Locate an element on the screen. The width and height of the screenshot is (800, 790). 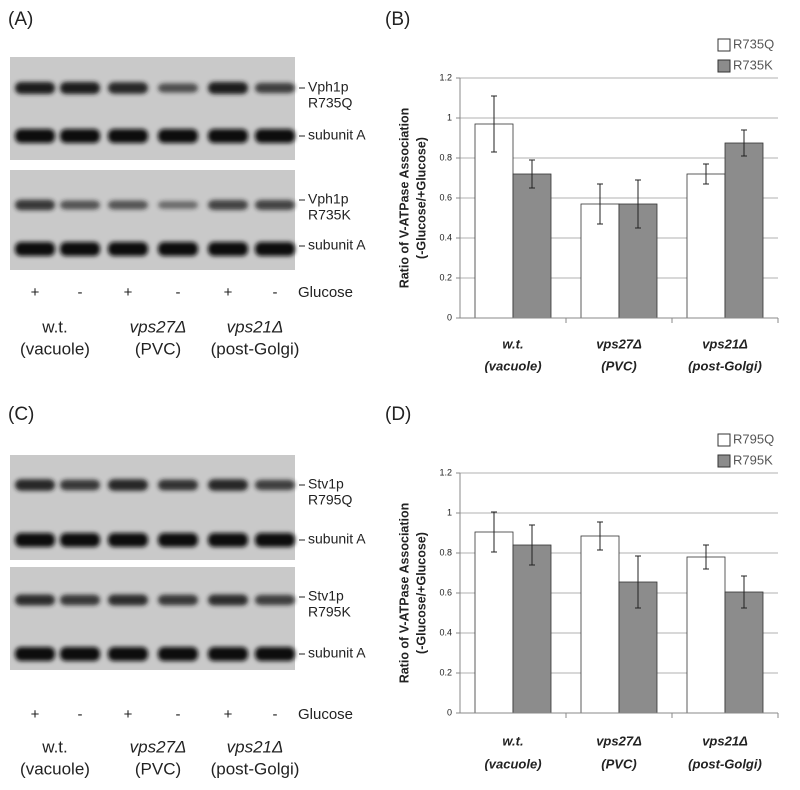
x-tick-label: w.t. is located at coordinates (512, 343).